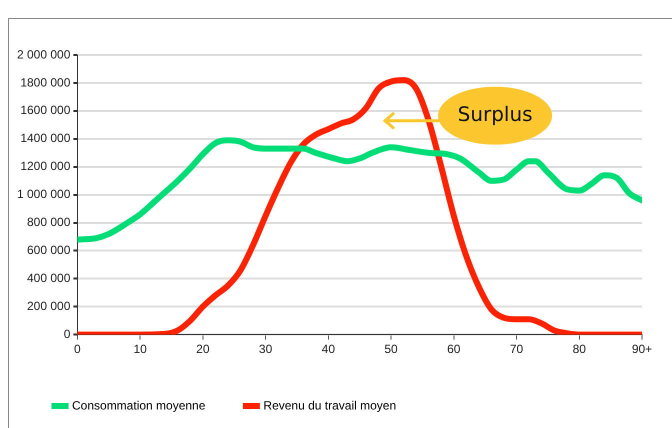 This screenshot has height=428, width=672. What do you see at coordinates (48, 222) in the screenshot?
I see `y-tick-label: 800 000` at bounding box center [48, 222].